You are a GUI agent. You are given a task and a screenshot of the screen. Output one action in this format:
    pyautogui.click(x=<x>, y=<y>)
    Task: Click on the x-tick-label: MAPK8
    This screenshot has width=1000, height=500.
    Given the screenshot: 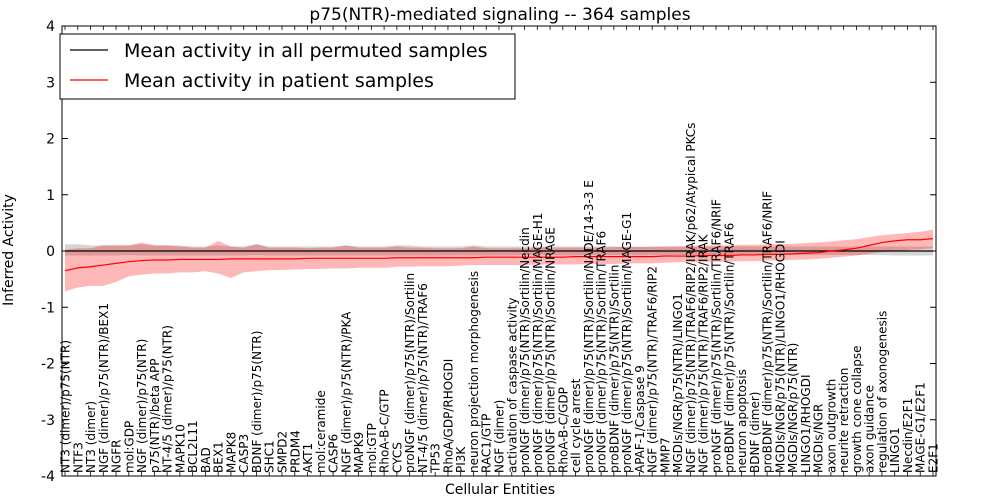 What is the action you would take?
    pyautogui.click(x=231, y=452)
    